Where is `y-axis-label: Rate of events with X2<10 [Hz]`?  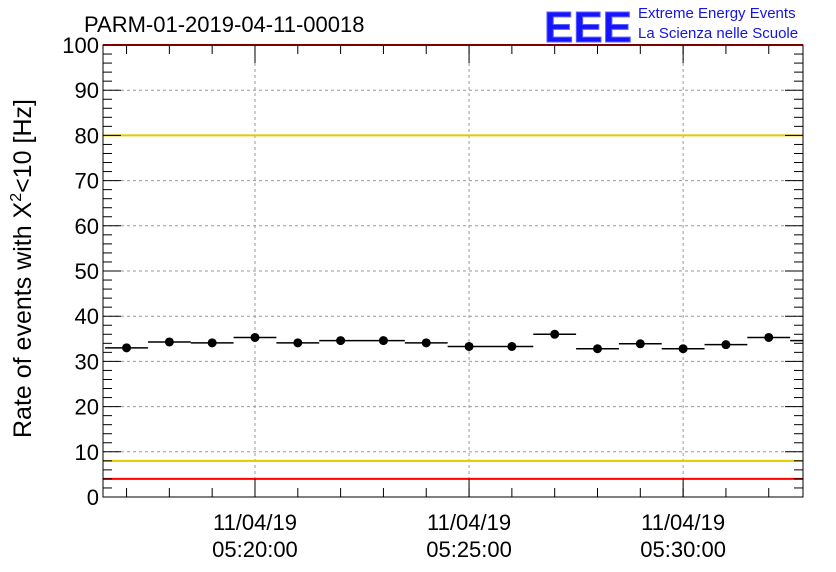
y-axis-label: Rate of events with X2<10 [Hz] is located at coordinates (22, 268).